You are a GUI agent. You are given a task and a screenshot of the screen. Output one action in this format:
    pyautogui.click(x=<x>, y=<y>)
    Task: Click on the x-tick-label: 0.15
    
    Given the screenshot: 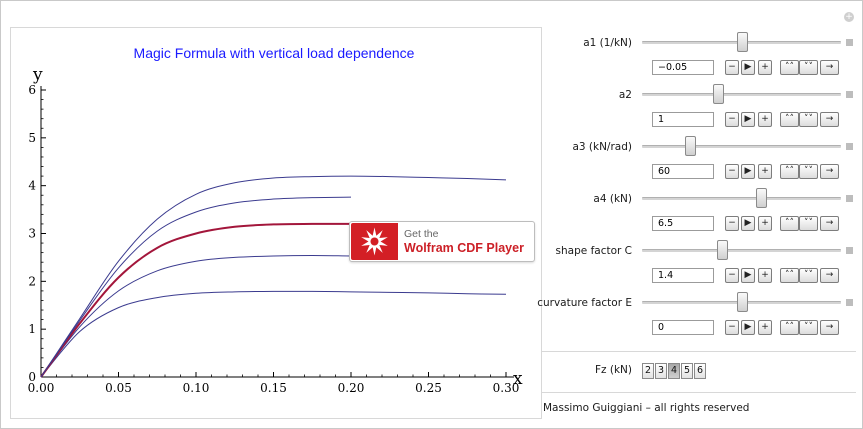 What is the action you would take?
    pyautogui.click(x=273, y=388)
    